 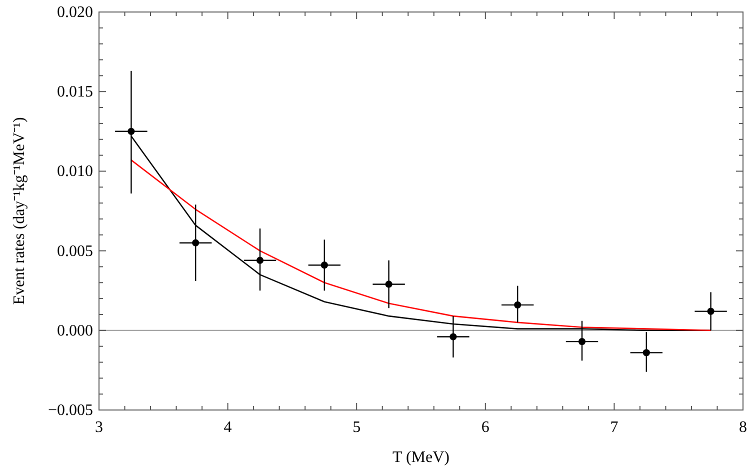 What do you see at coordinates (75, 92) in the screenshot?
I see `y-tick-label: 0.015` at bounding box center [75, 92].